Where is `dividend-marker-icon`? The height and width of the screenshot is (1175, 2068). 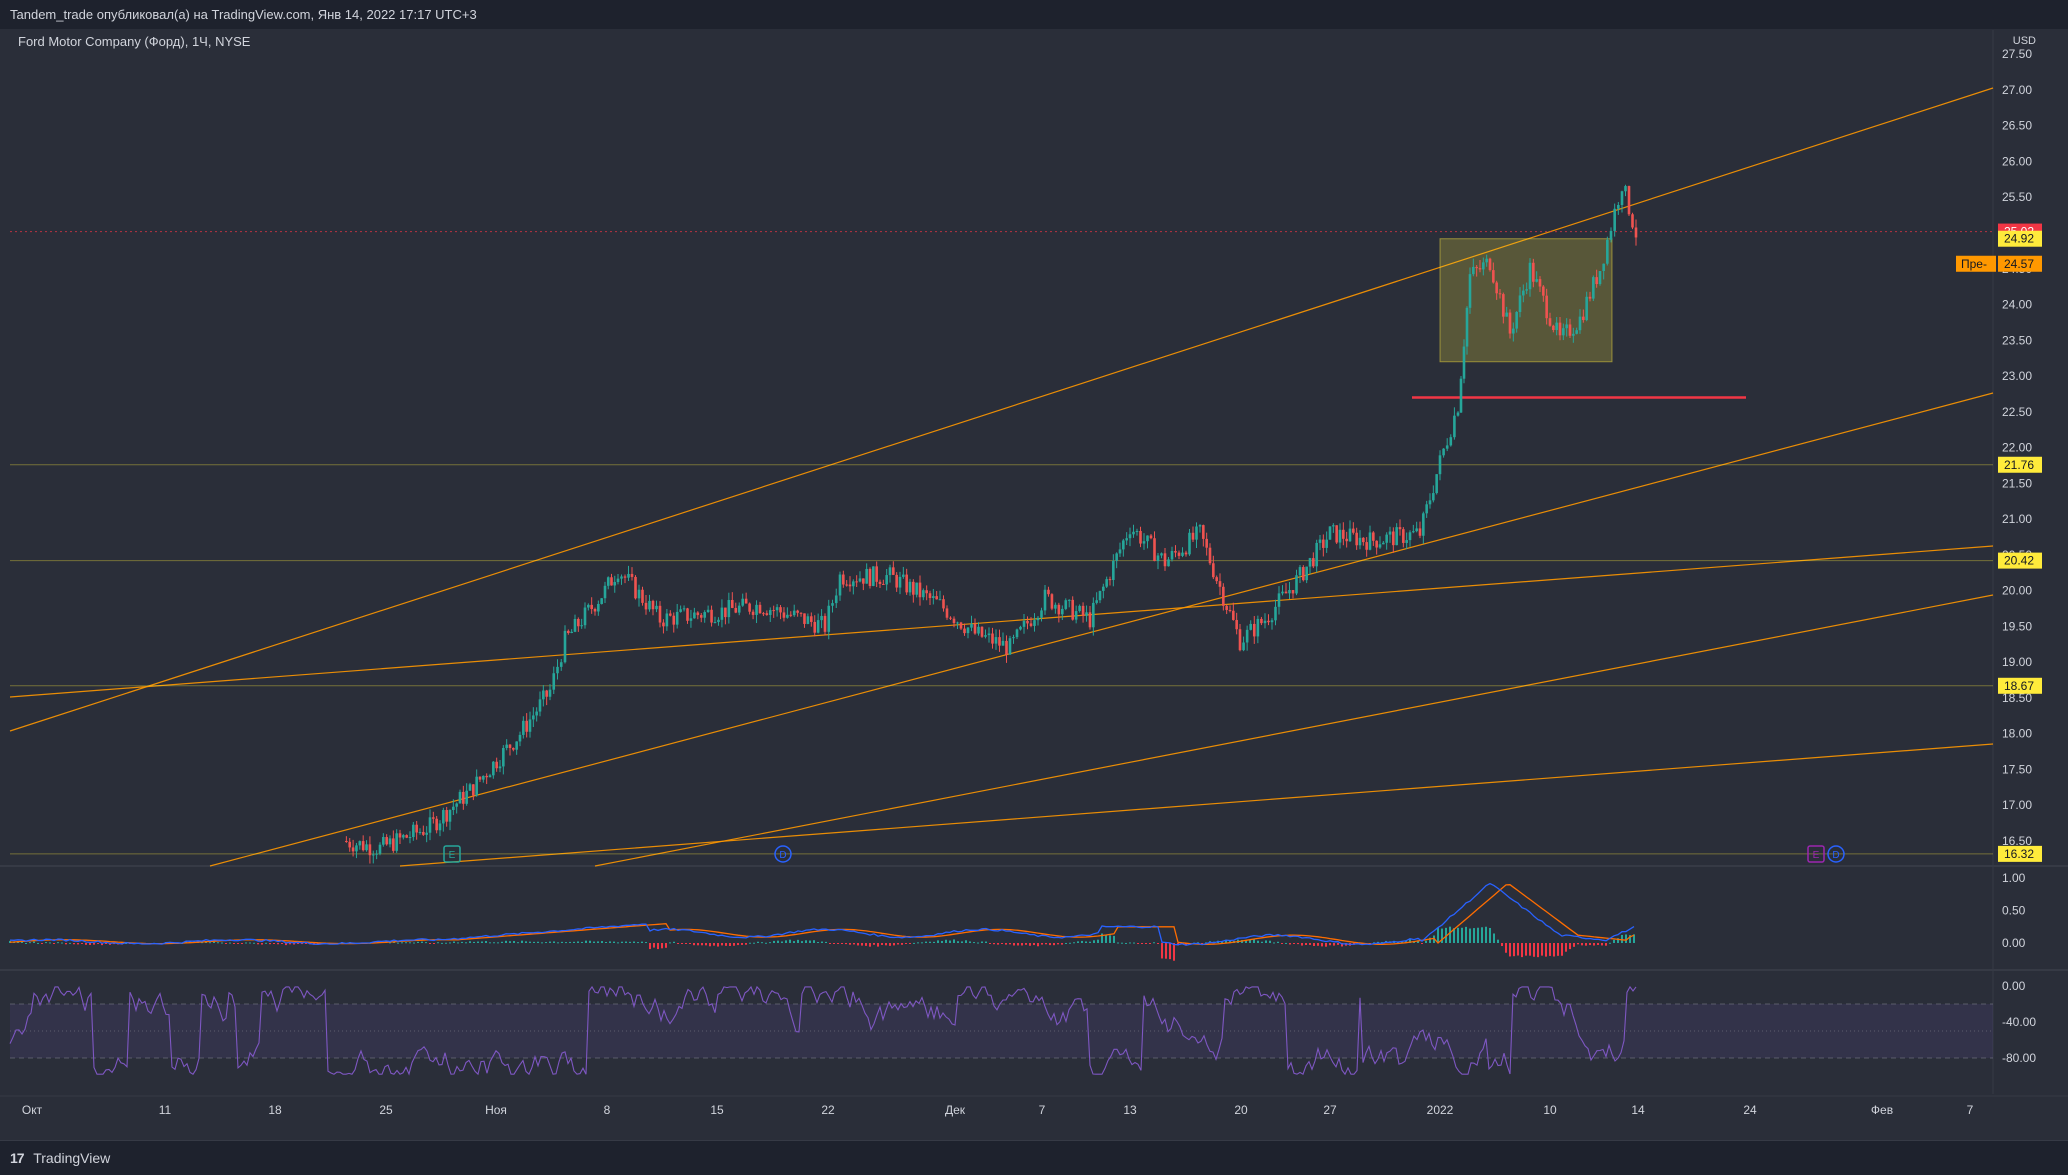
dividend-marker-icon is located at coordinates (783, 854).